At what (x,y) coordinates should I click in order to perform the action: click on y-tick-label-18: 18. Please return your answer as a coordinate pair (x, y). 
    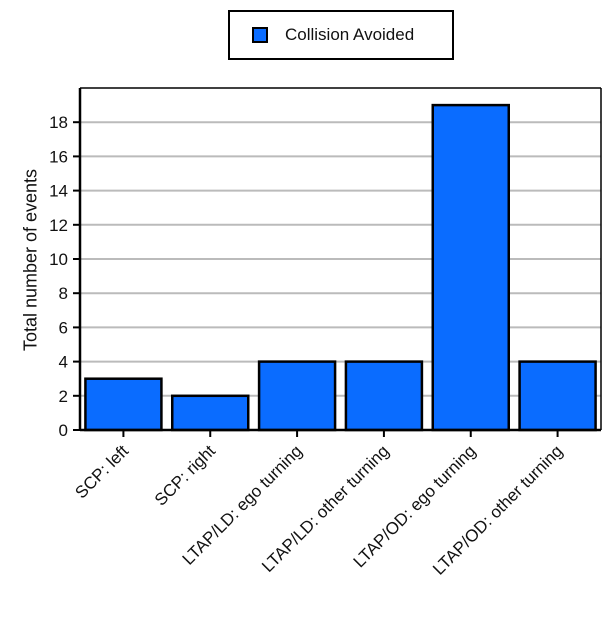
    Looking at the image, I should click on (58, 122).